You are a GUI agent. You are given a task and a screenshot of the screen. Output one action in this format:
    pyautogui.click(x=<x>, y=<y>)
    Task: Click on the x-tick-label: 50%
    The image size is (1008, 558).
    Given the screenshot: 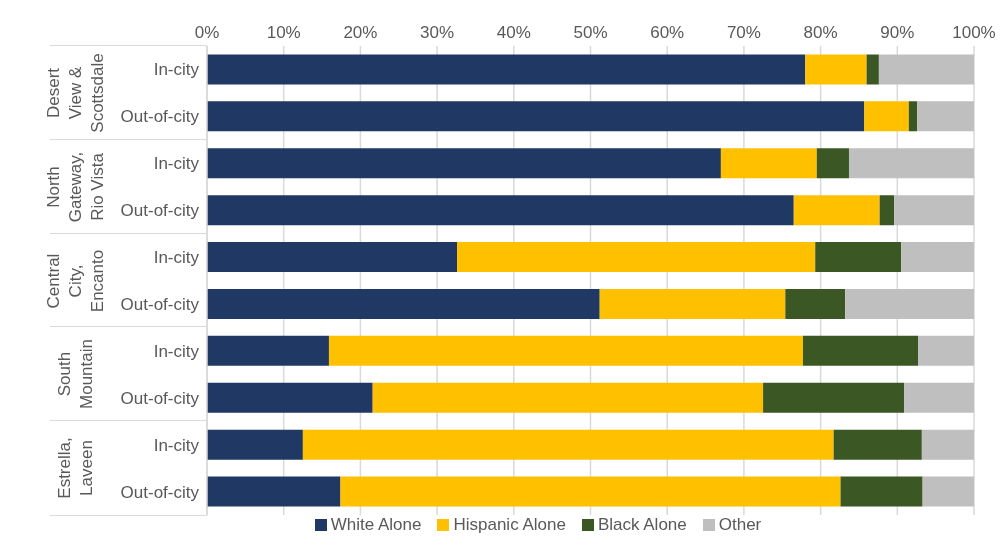 What is the action you would take?
    pyautogui.click(x=590, y=32)
    